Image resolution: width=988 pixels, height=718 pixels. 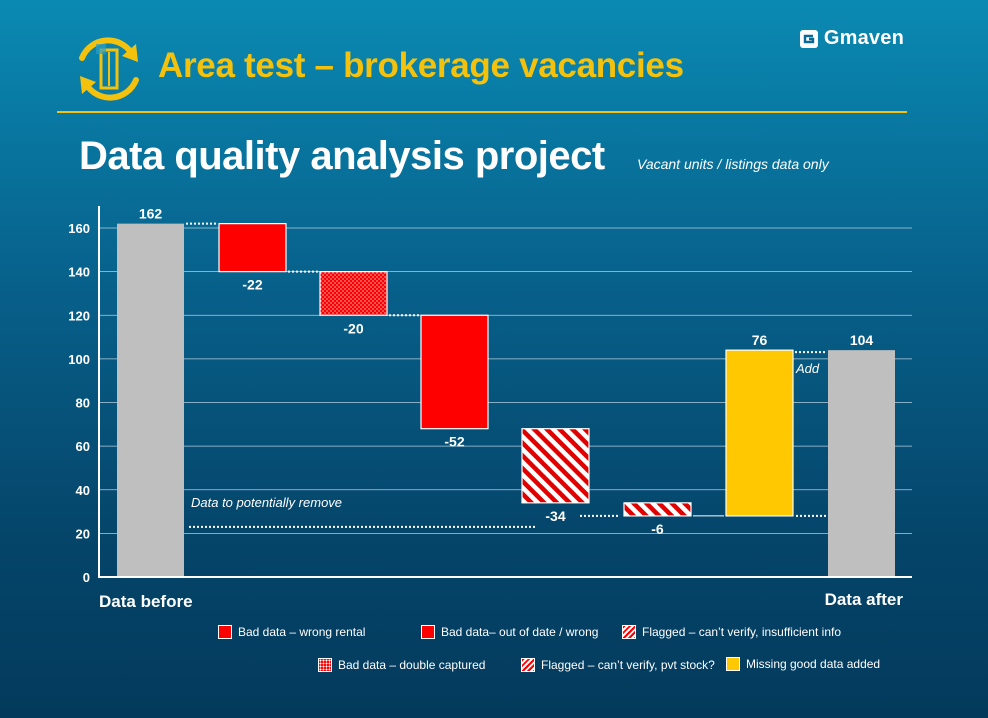 I want to click on data-label: -6, so click(x=657, y=529).